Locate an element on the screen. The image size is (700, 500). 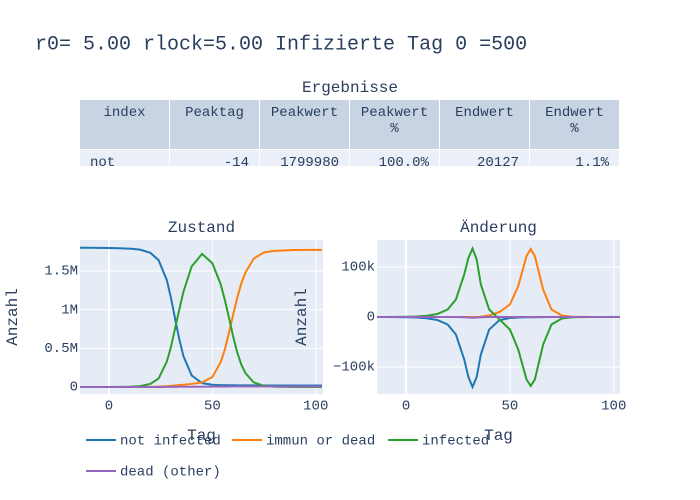
legend-label: dead (other) is located at coordinates (170, 473).